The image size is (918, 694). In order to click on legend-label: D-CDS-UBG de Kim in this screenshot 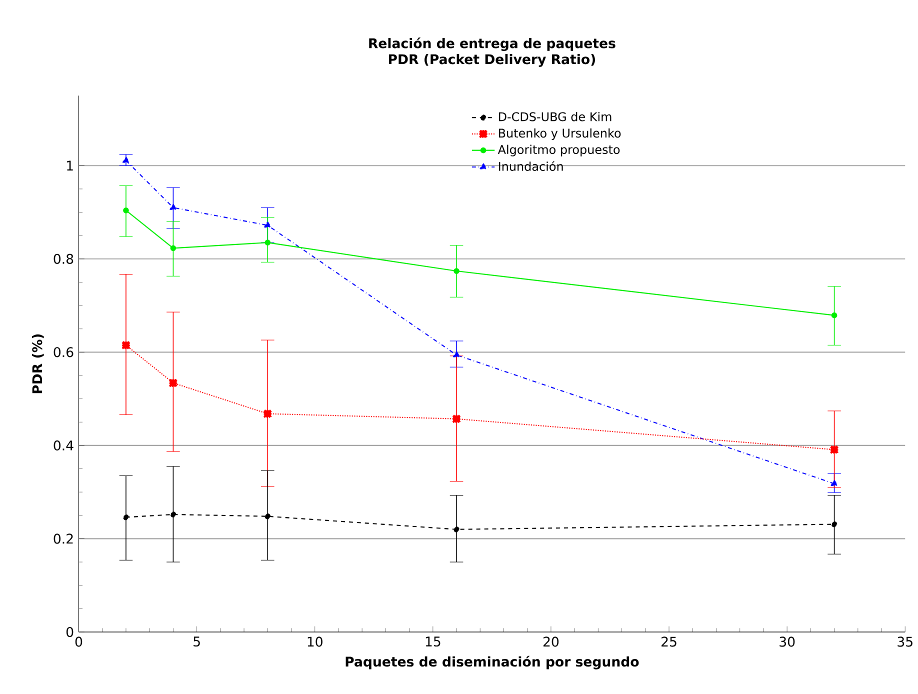, I will do `click(555, 117)`.